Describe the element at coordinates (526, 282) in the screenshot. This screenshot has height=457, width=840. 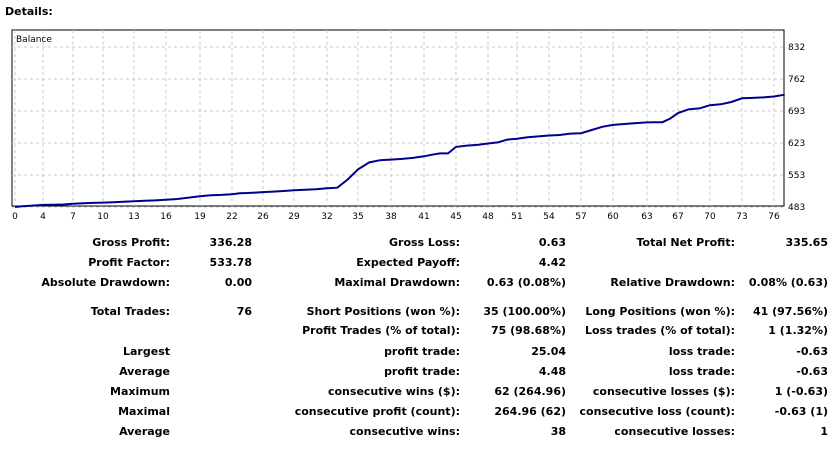
I see `stat-value: 0.63 (0.08%)` at that location.